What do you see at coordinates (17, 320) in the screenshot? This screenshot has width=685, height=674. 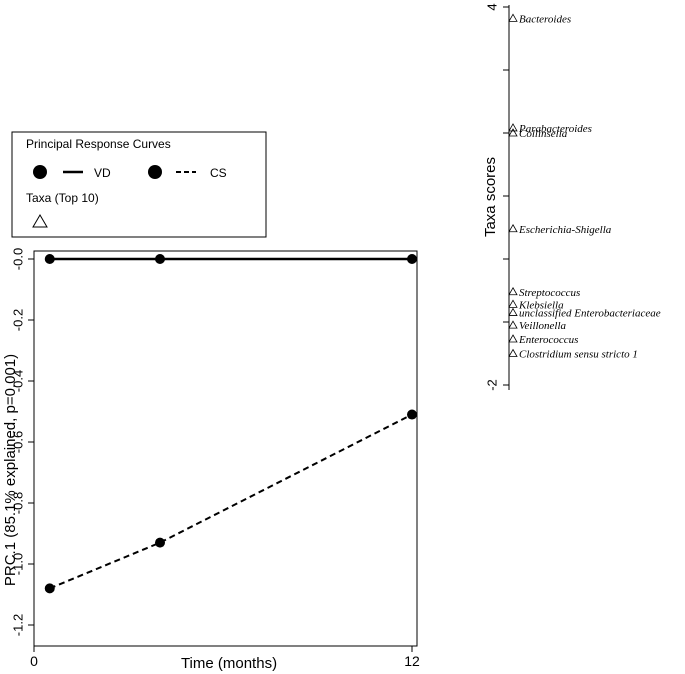 I see `y-tick-label: -0.2` at bounding box center [17, 320].